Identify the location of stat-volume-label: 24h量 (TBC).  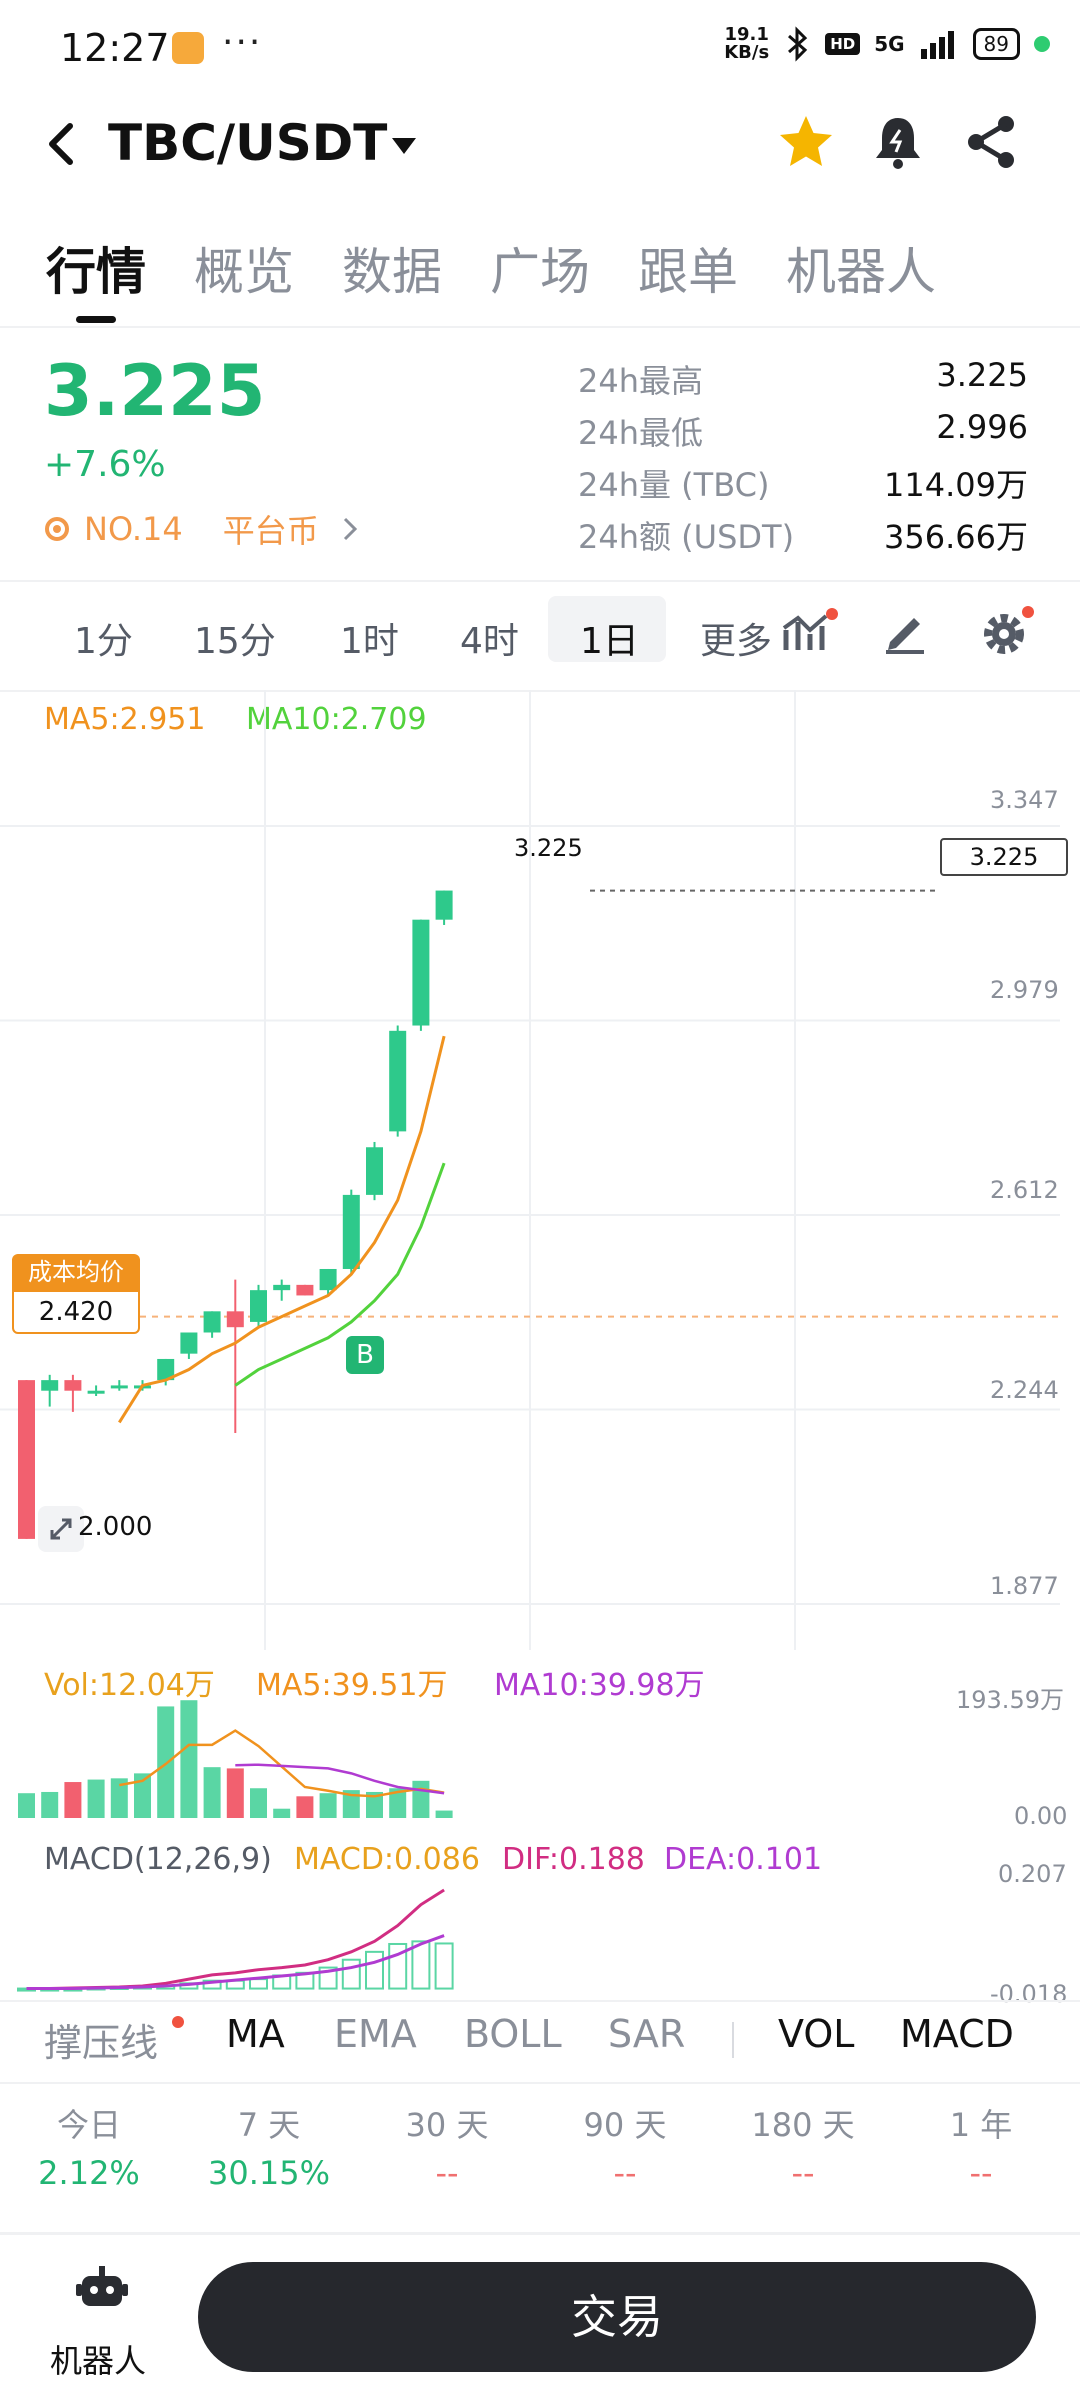
(674, 485).